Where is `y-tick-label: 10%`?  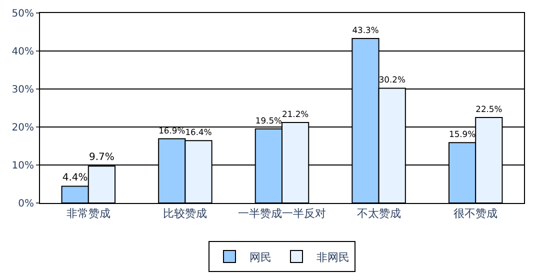
y-tick-label: 10% is located at coordinates (23, 166).